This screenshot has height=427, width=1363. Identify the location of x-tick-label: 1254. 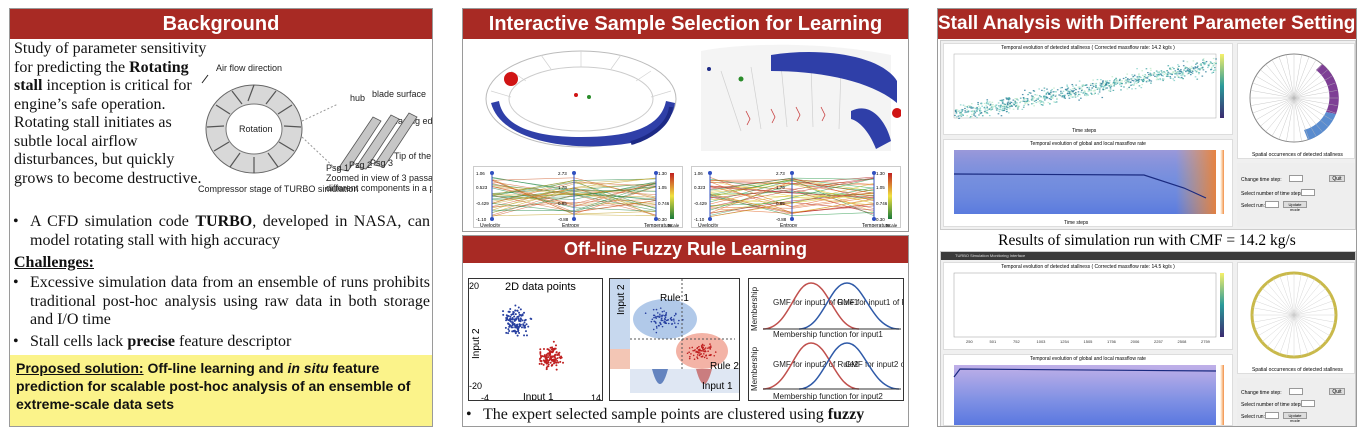
(1065, 341).